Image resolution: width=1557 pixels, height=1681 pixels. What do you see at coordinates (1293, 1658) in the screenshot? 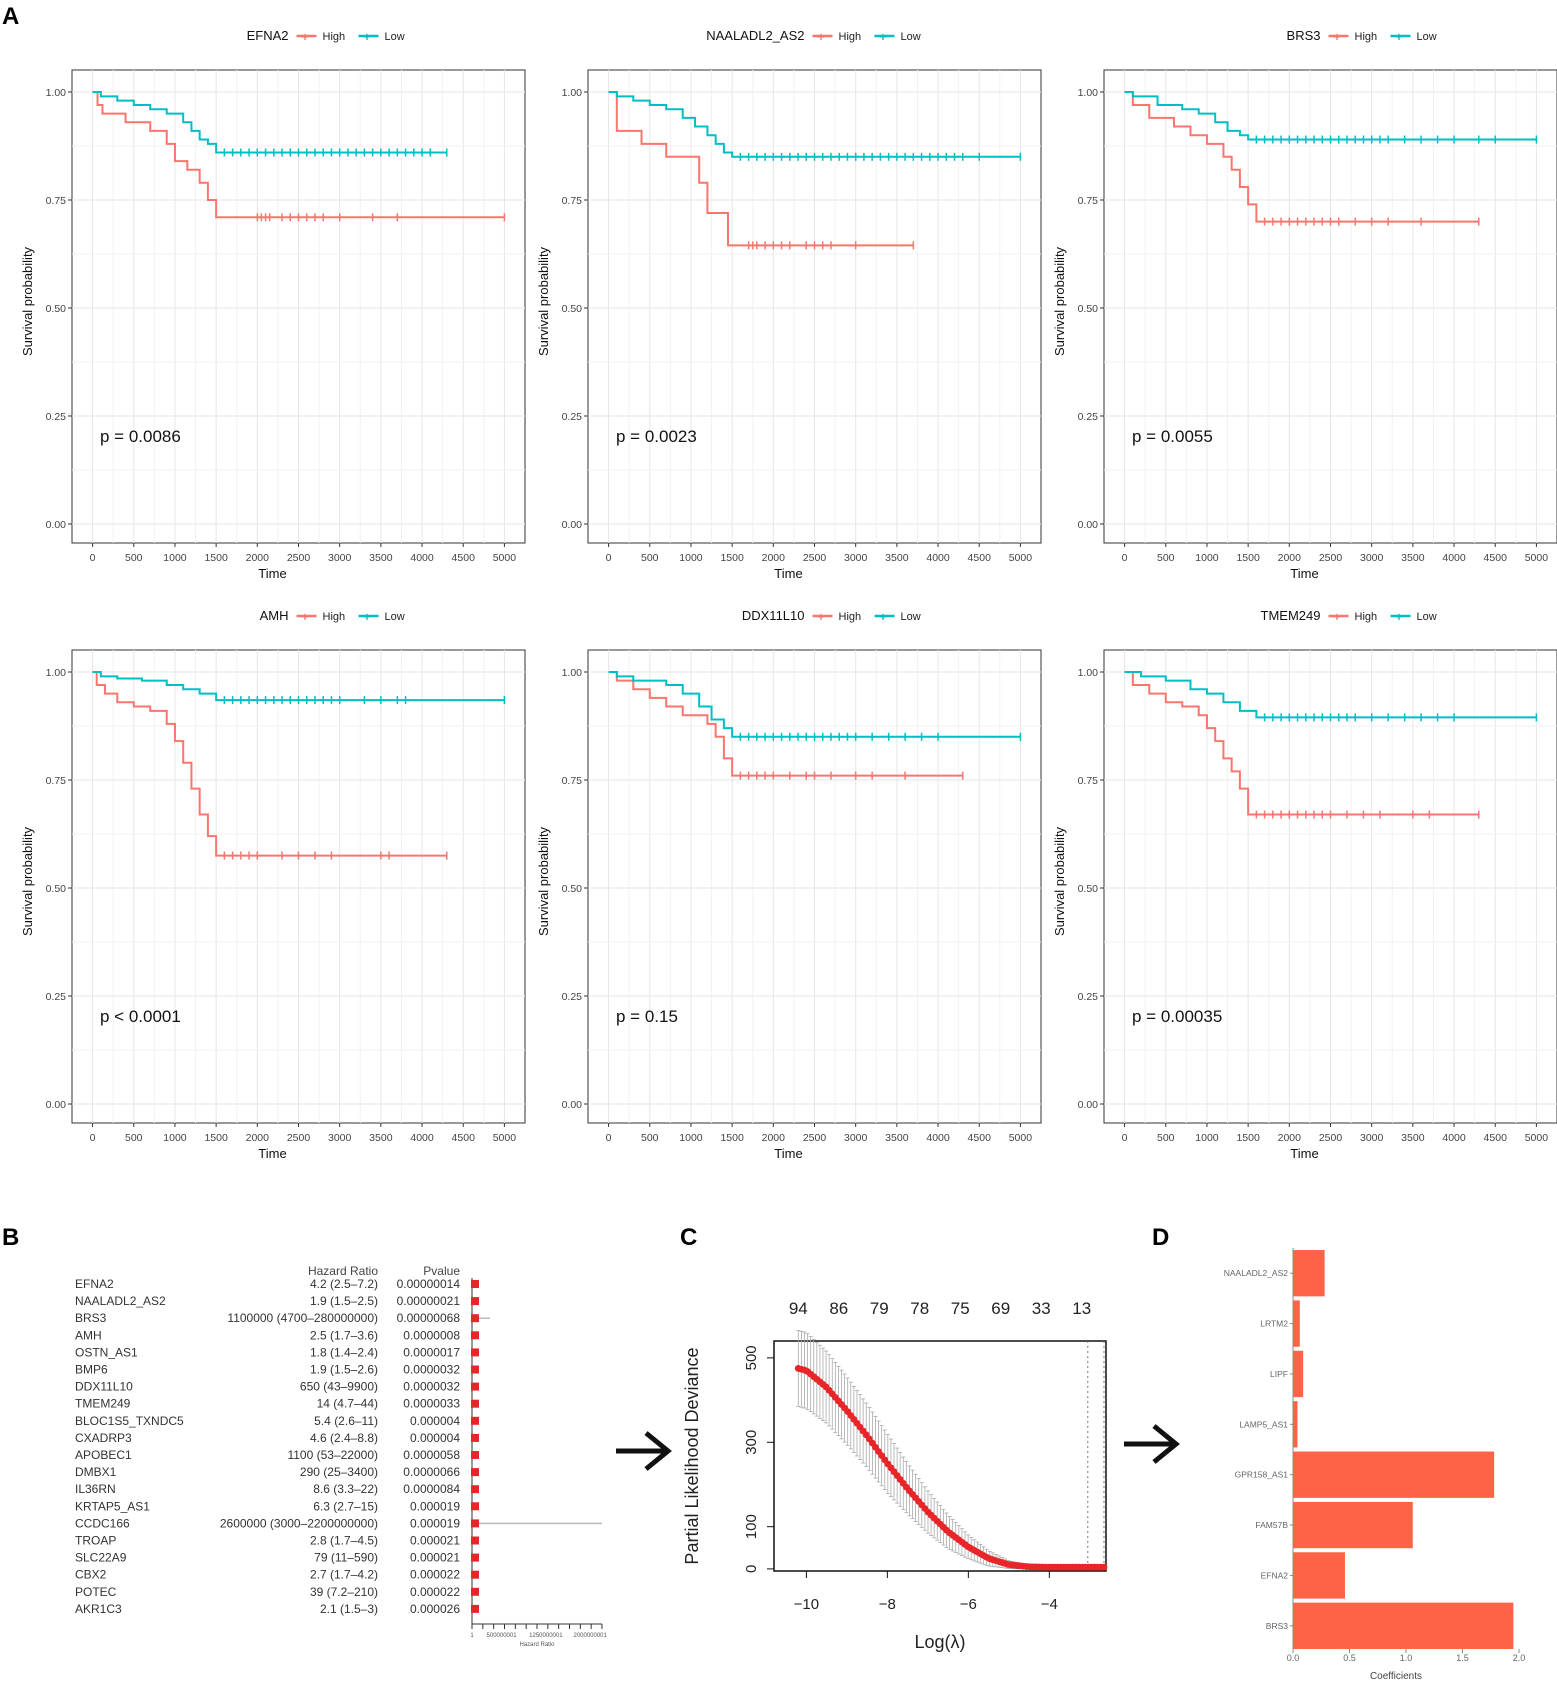
I see `coef-x-tick-label: 0.0` at bounding box center [1293, 1658].